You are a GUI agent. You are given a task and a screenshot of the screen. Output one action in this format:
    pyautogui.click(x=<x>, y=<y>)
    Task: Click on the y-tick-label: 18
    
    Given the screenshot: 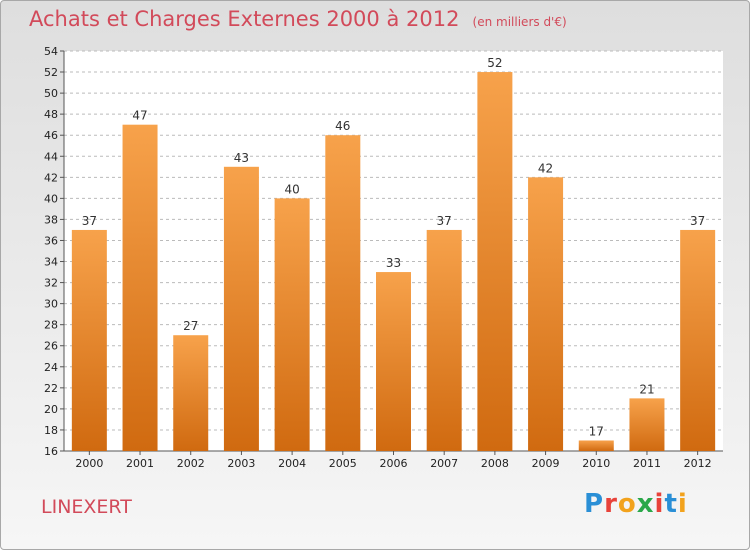 What is the action you would take?
    pyautogui.click(x=51, y=430)
    